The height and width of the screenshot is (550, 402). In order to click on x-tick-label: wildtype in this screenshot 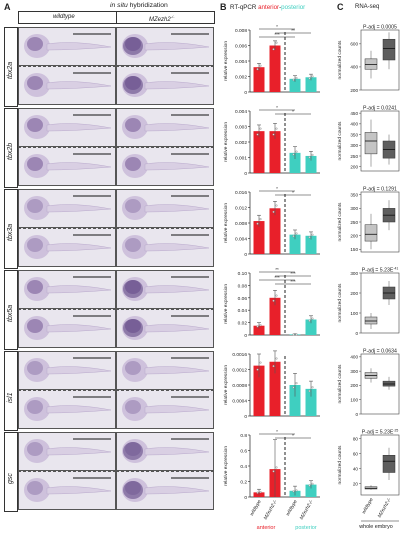, I will do `click(256, 508)`.